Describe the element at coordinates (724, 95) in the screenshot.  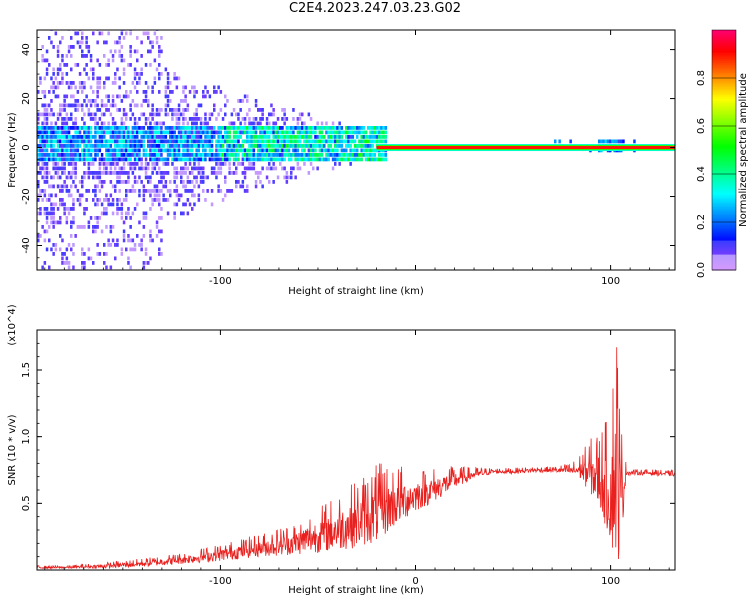
I see `colorbar-segment` at that location.